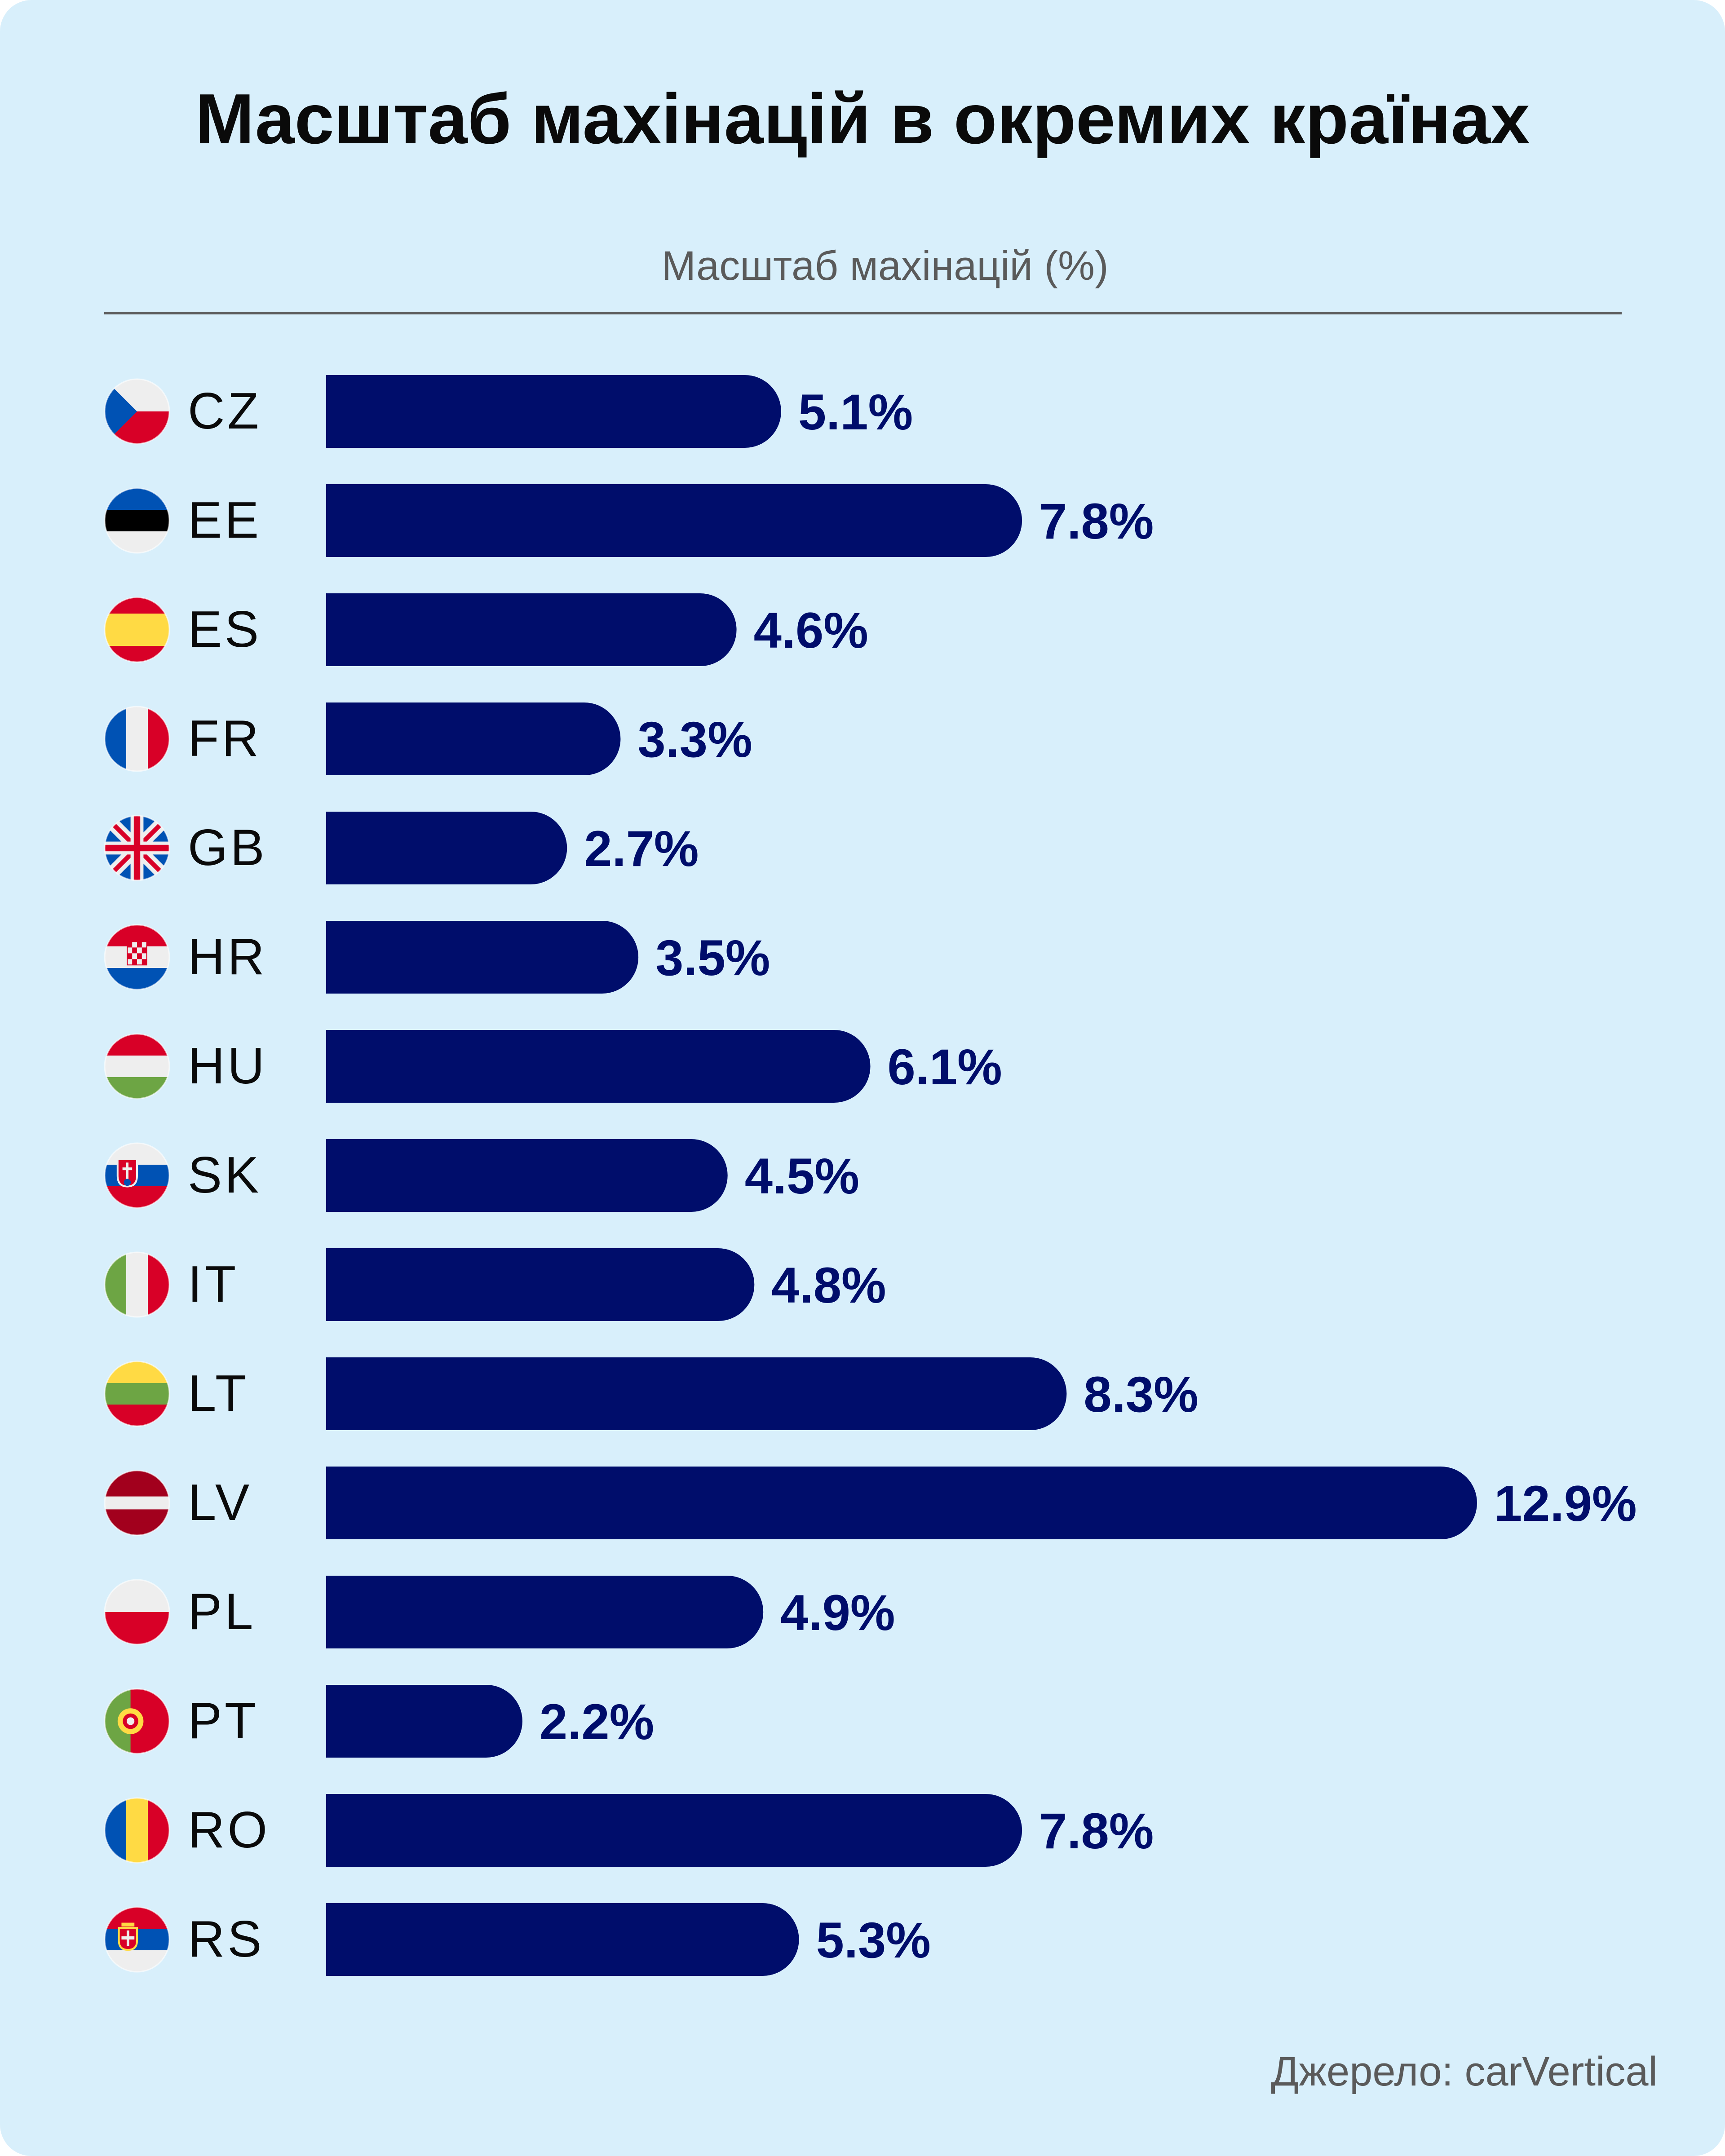 This screenshot has width=1725, height=2156. What do you see at coordinates (855, 412) in the screenshot?
I see `value-label-cz: 5.1%` at bounding box center [855, 412].